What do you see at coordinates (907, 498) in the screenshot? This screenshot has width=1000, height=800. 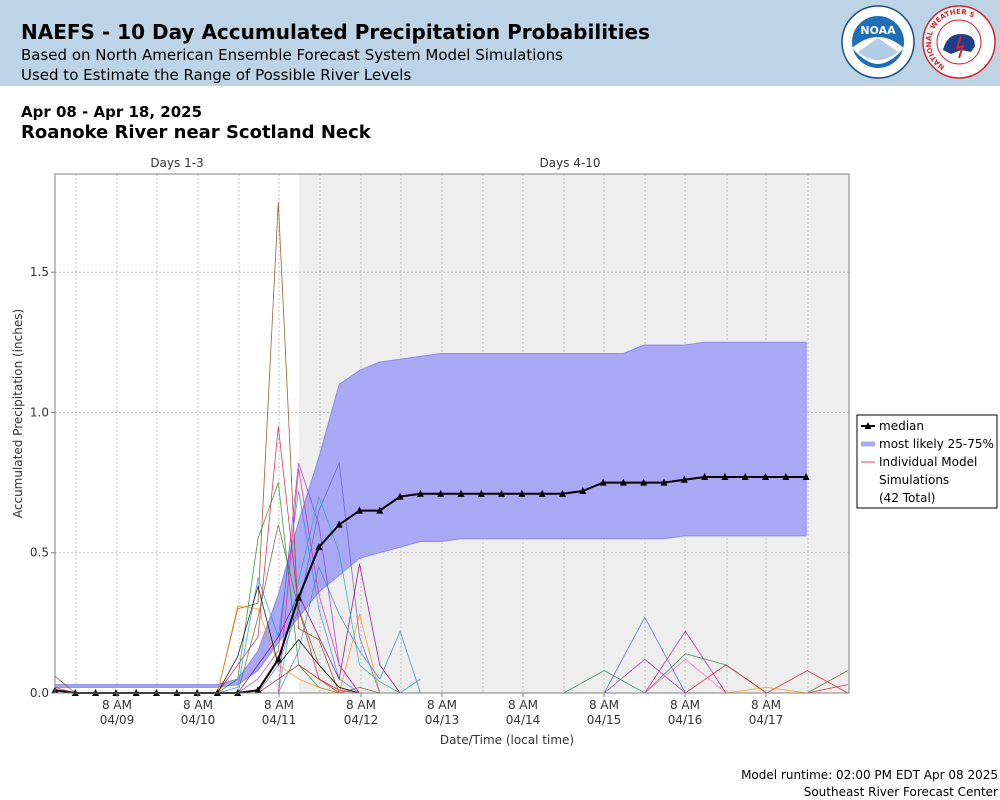 I see `legend-label: (42 Total)` at bounding box center [907, 498].